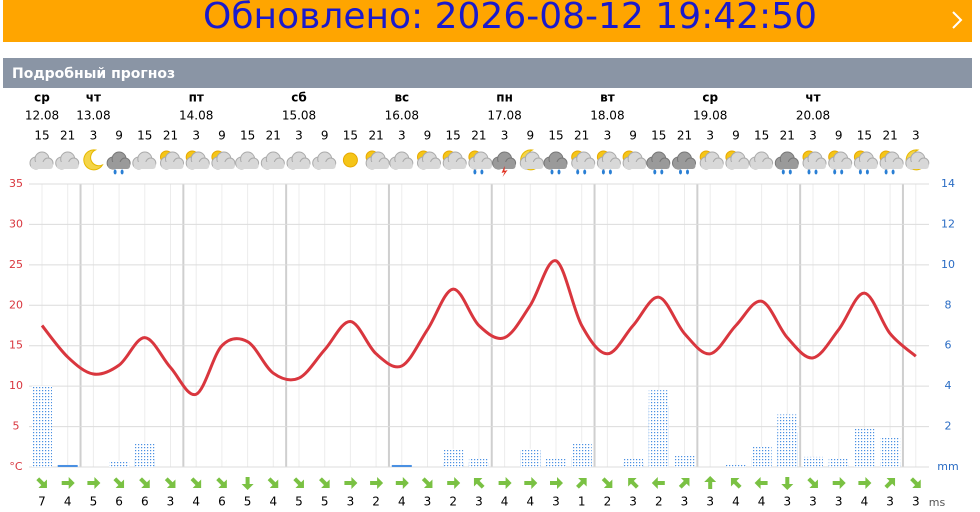 The image size is (980, 512). Describe the element at coordinates (582, 502) in the screenshot. I see `wind-speed: 1` at that location.